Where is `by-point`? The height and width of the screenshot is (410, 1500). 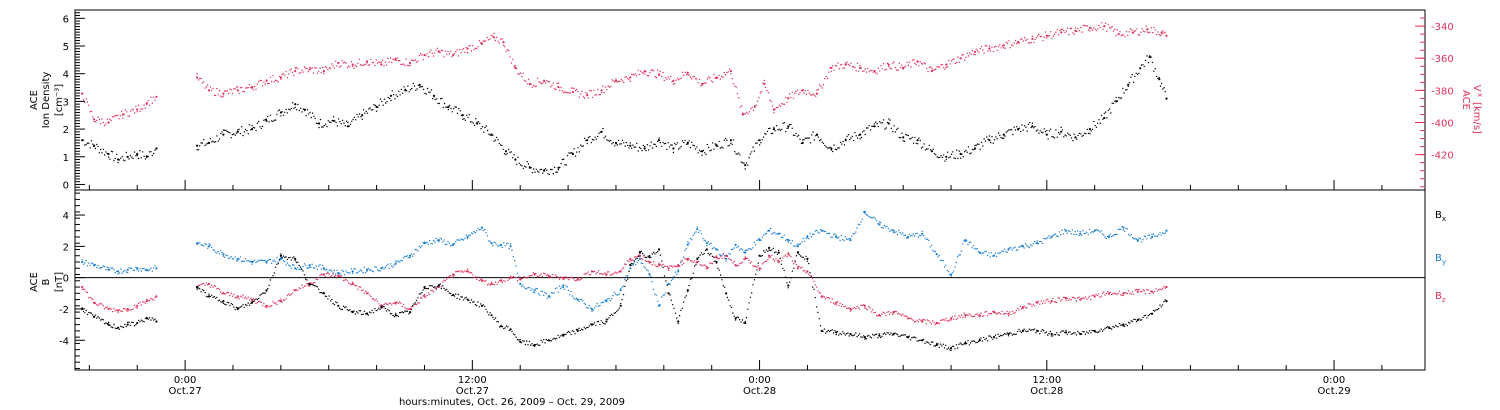 by-point is located at coordinates (951, 274).